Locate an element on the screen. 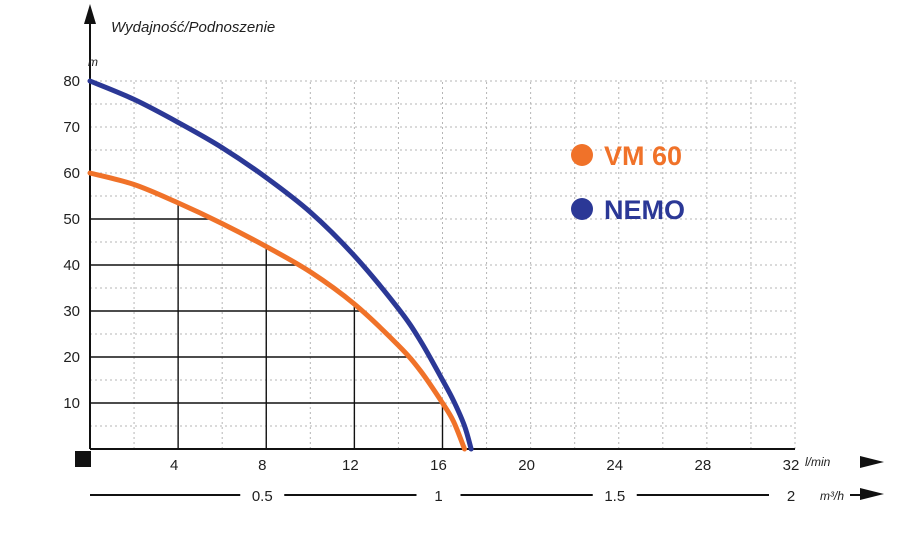  y-unit-label: m is located at coordinates (93, 62).